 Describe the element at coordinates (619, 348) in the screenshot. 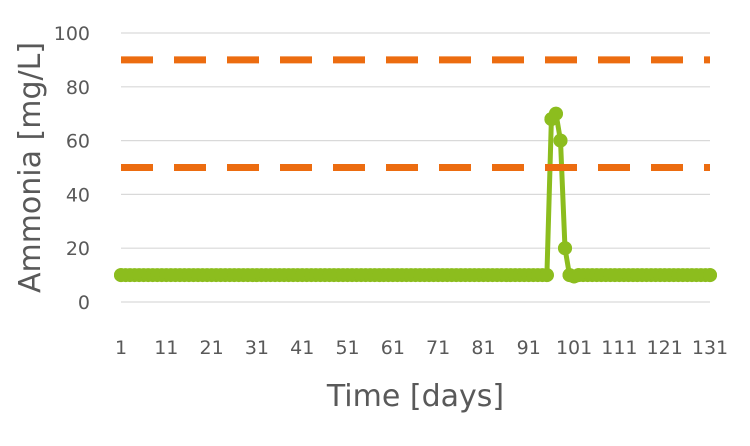

I see `x-tick-label: 111` at that location.